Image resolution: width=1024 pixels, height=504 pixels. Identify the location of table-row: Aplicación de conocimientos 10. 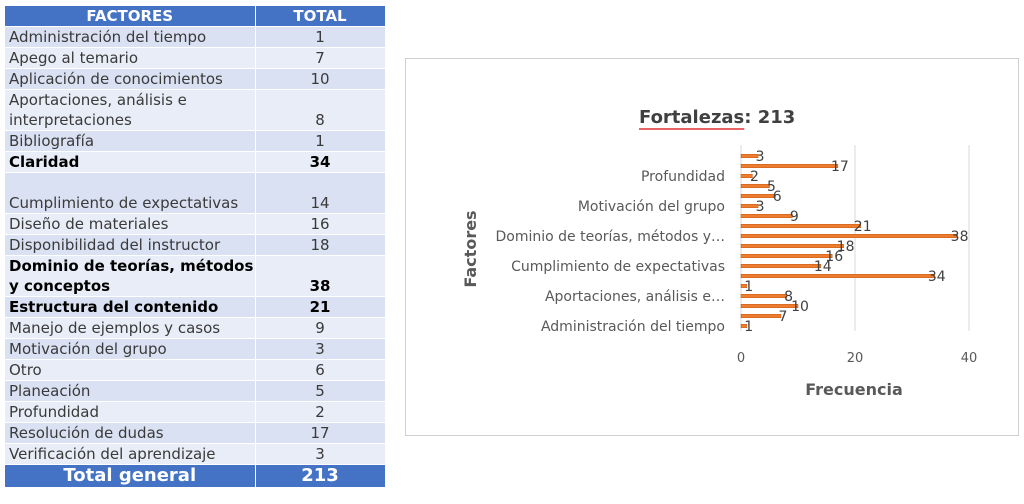
(195, 79).